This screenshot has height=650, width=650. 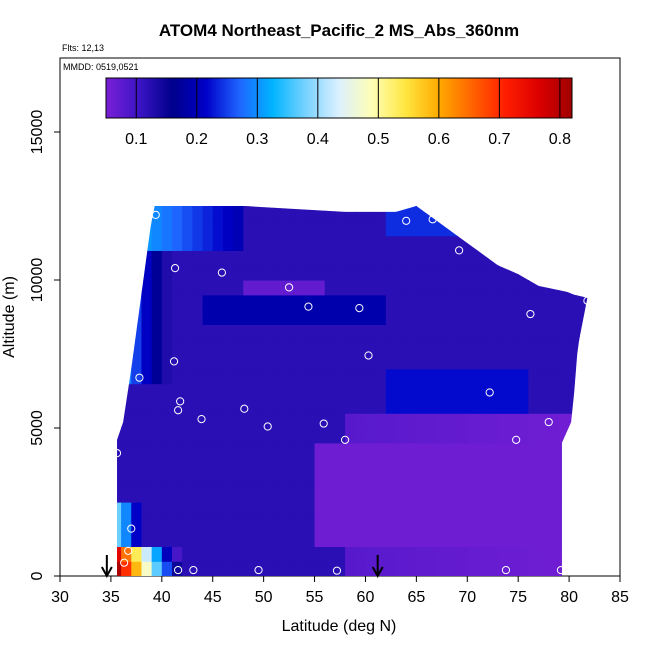 What do you see at coordinates (323, 423) in the screenshot?
I see `sample-point` at bounding box center [323, 423].